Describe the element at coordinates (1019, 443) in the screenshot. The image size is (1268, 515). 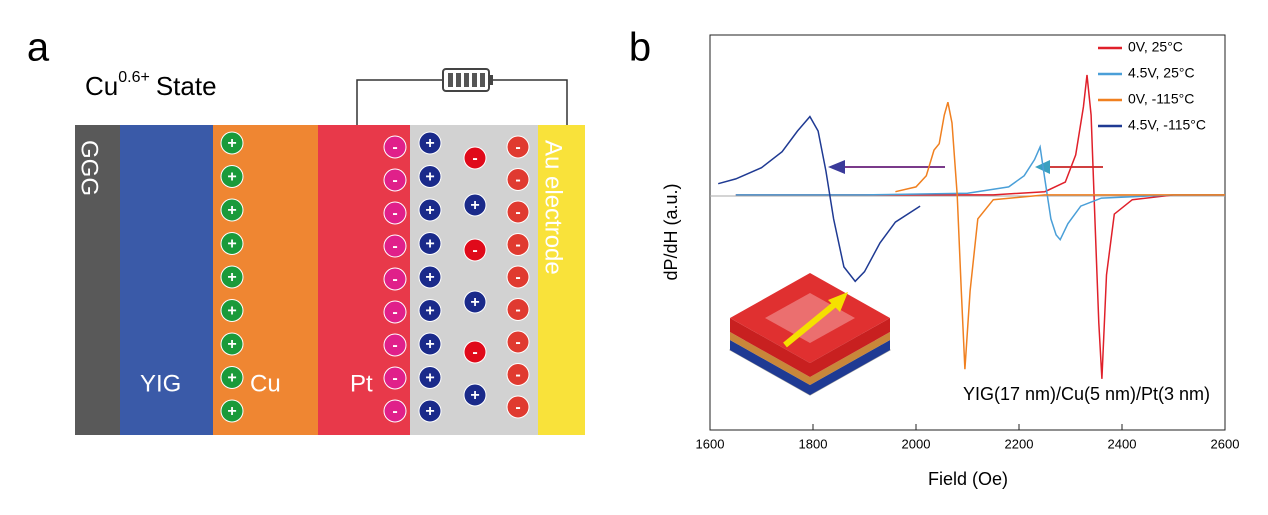
I see `x-tick-label: 2200` at that location.